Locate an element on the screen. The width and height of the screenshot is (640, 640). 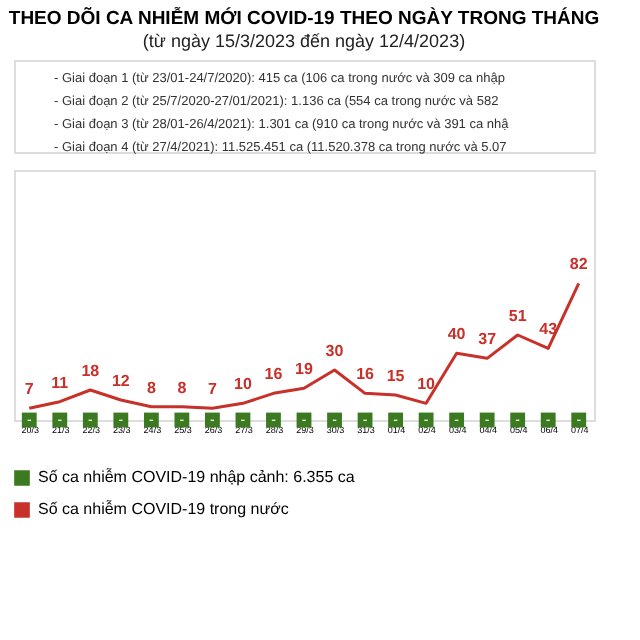
data-label: 12 is located at coordinates (121, 381).